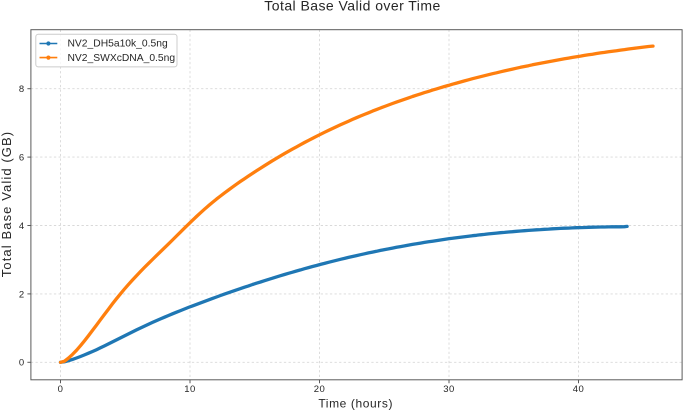 The height and width of the screenshot is (412, 684). I want to click on svg-text: 8, so click(21, 89).